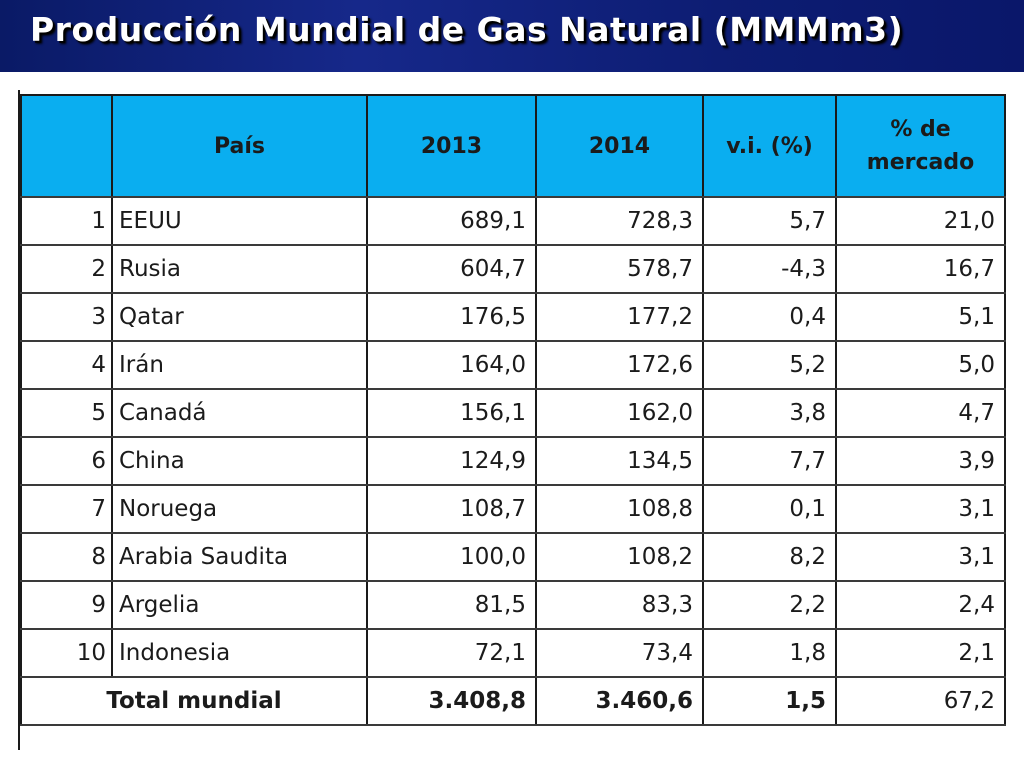 The width and height of the screenshot is (1024, 768). Describe the element at coordinates (769, 461) in the screenshot. I see `cell-vi: 7,7` at that location.